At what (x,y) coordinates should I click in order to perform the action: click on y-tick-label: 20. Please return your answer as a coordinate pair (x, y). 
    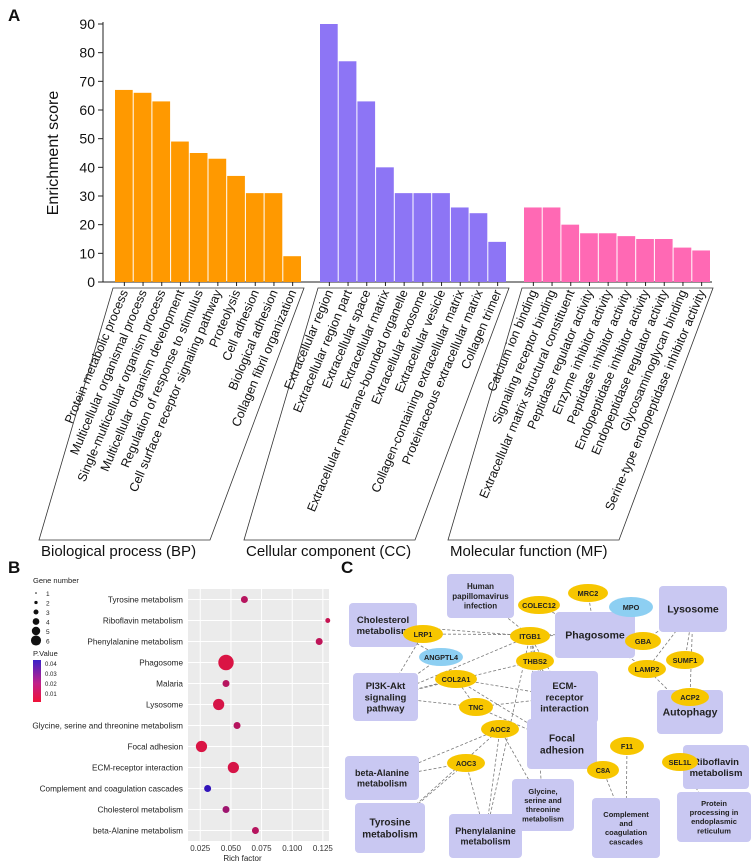
    Looking at the image, I should click on (87, 225).